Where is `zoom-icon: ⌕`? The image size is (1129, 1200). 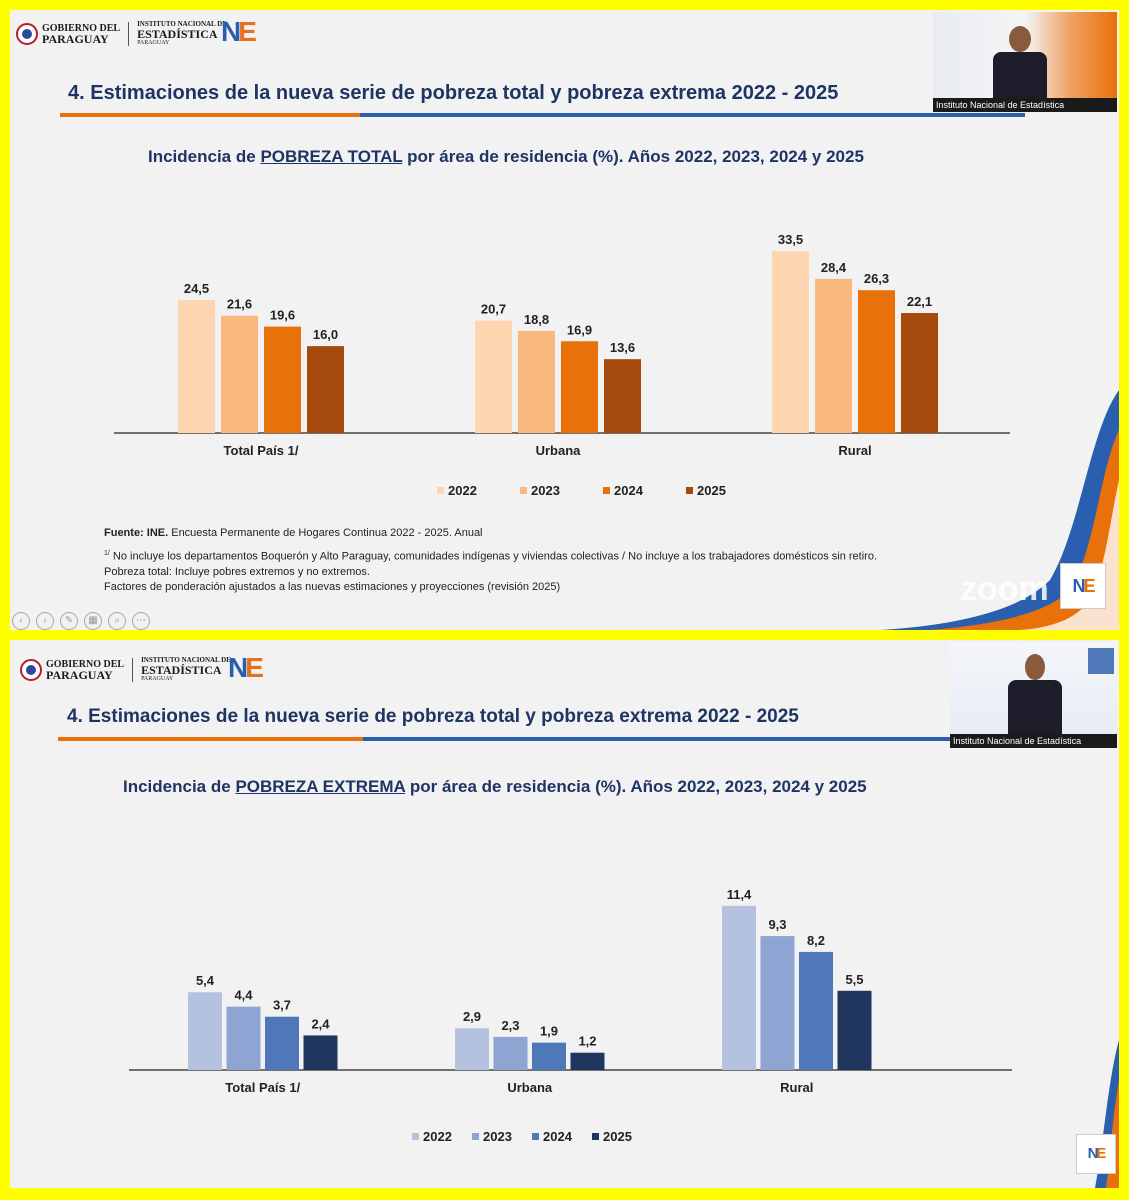
zoom-icon: ⌕ is located at coordinates (117, 621).